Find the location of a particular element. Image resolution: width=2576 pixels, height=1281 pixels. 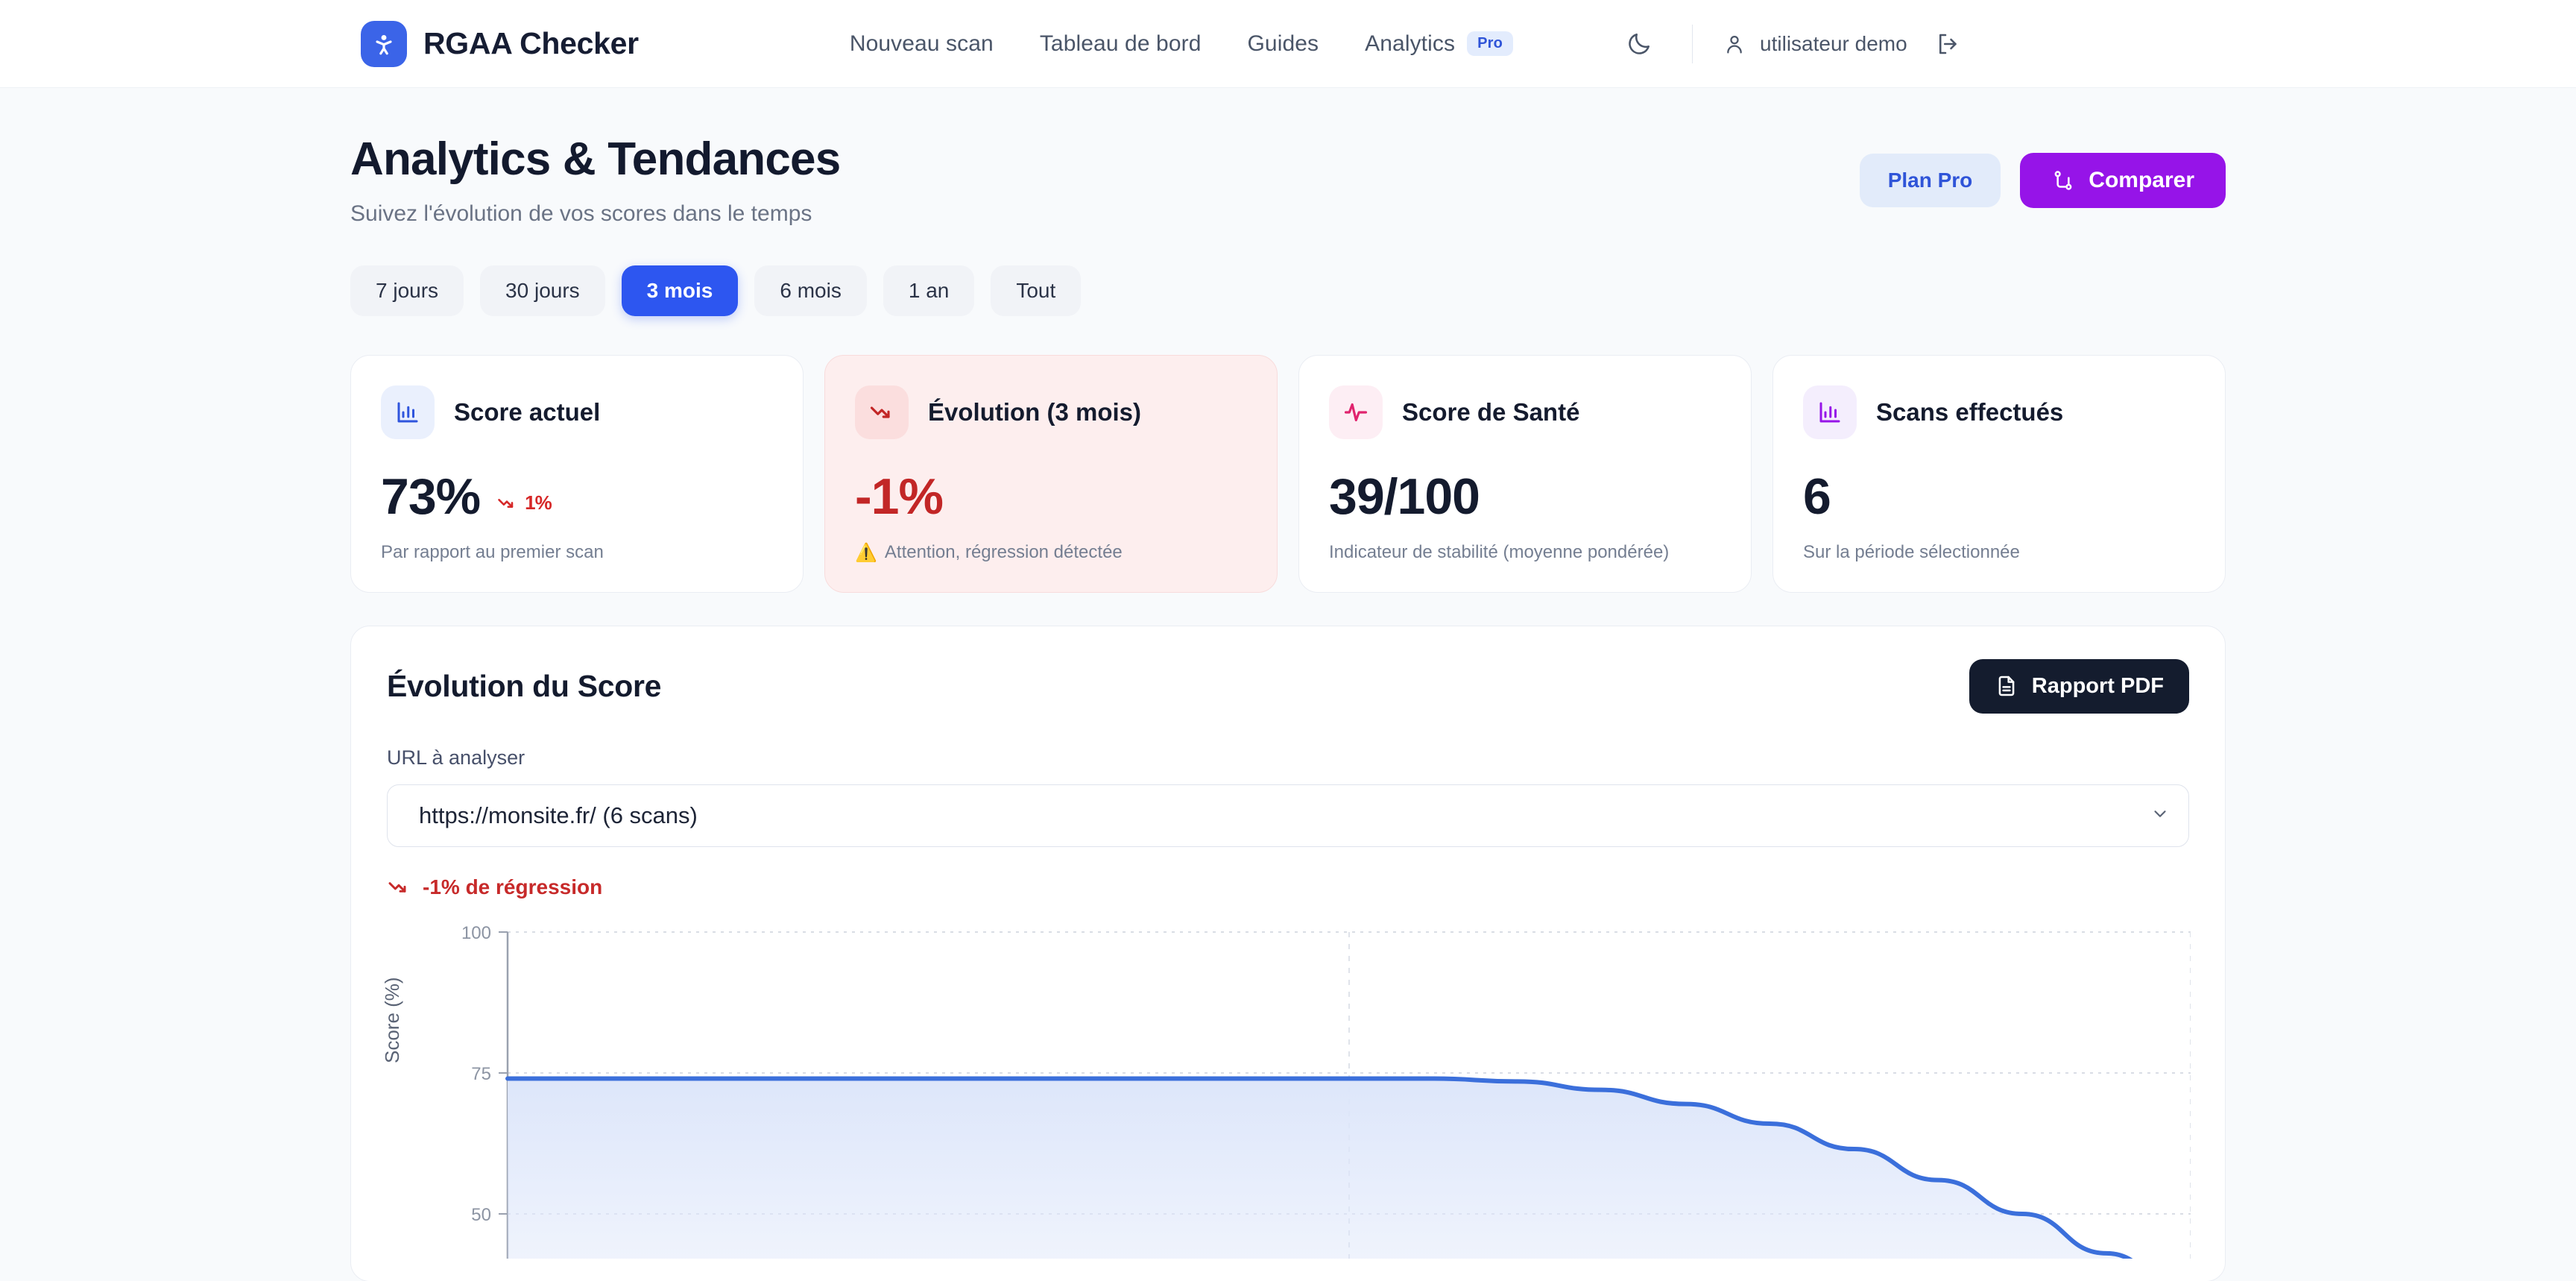

compare-button: Comparer is located at coordinates (2123, 180).